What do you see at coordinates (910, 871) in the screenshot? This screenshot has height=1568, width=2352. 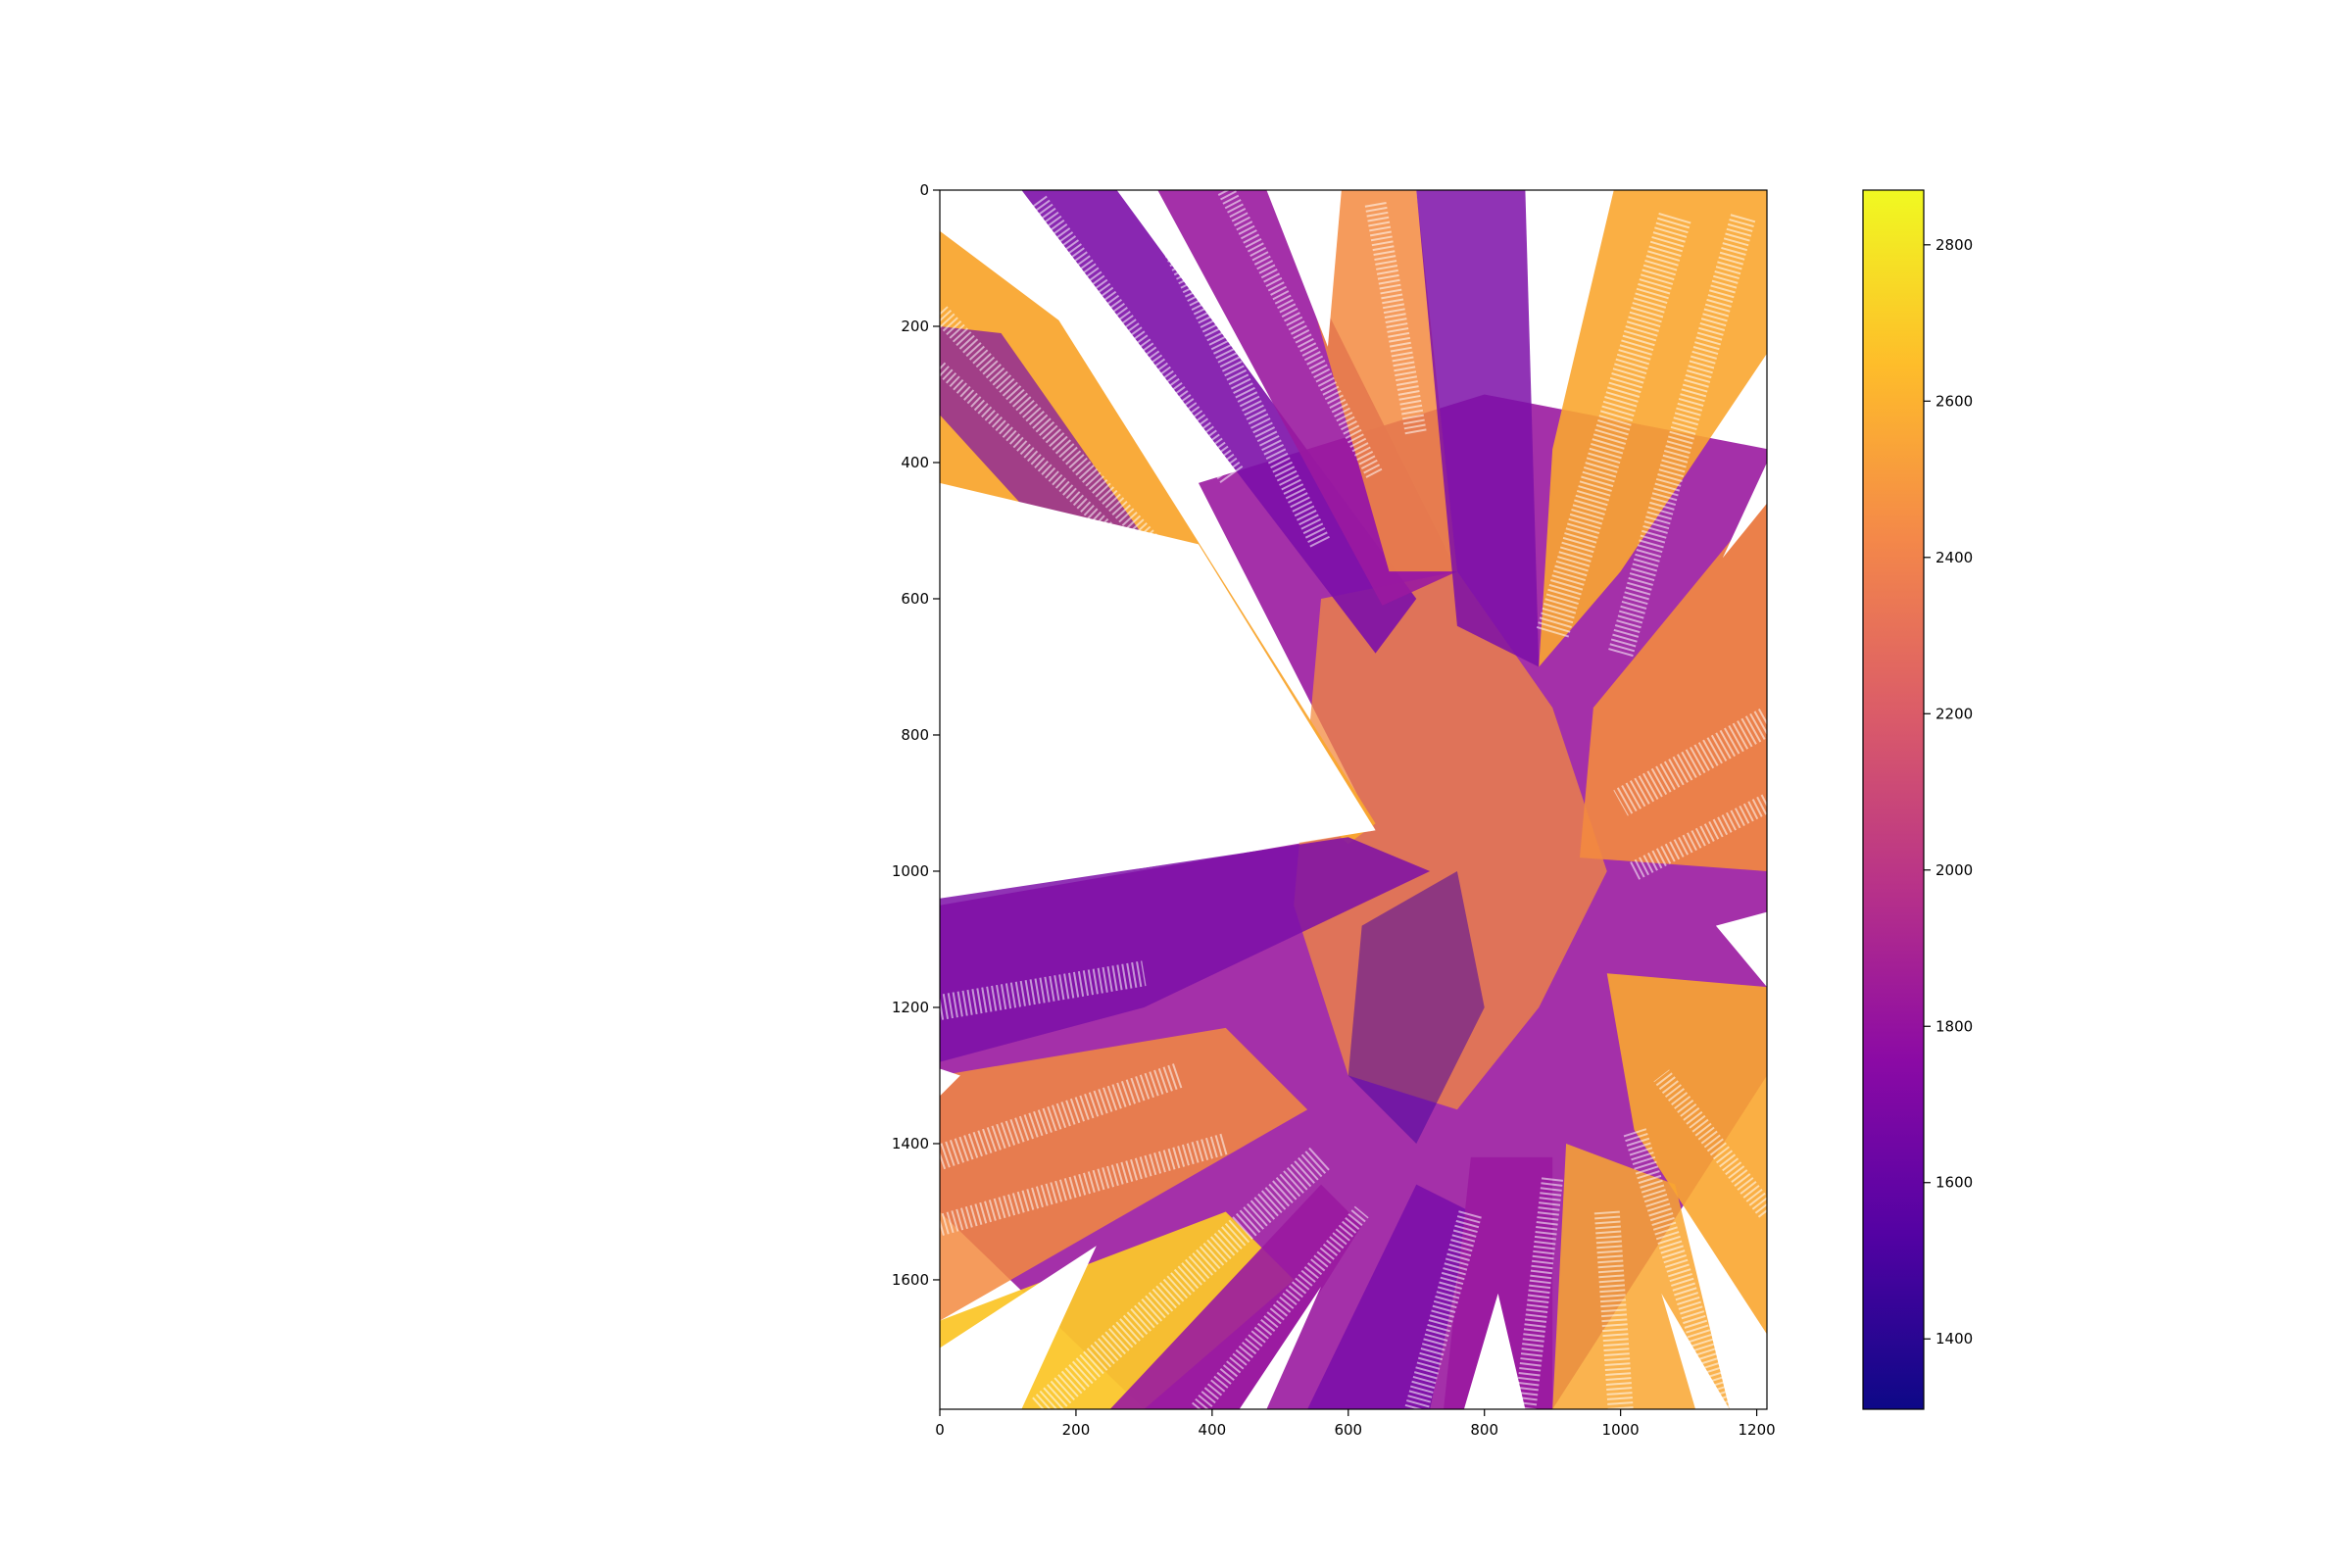 I see `y-tick-label: 1000` at bounding box center [910, 871].